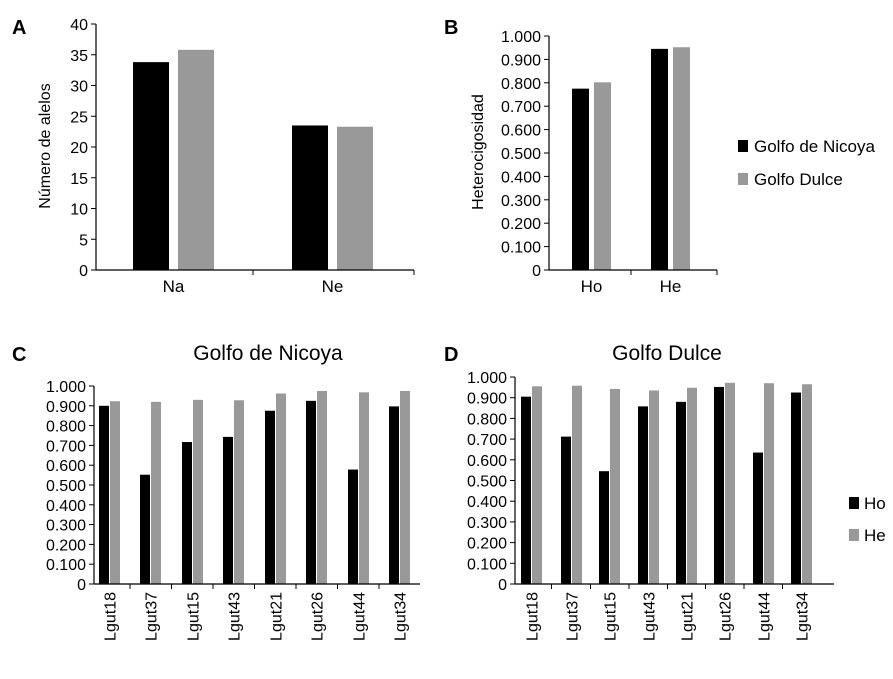 This screenshot has width=893, height=679. I want to click on panel-b-xtick-label-1: He, so click(671, 286).